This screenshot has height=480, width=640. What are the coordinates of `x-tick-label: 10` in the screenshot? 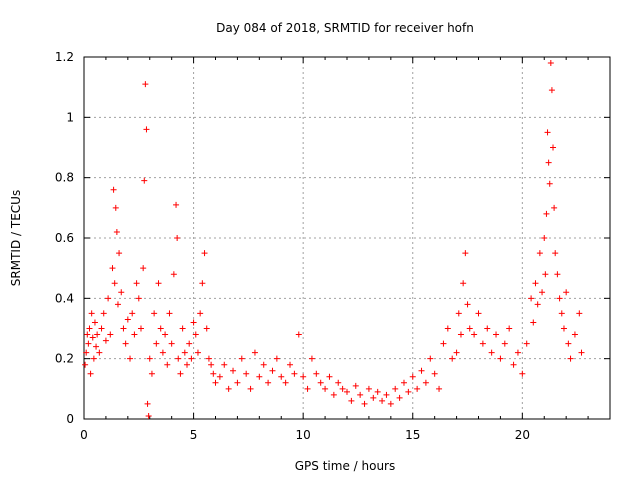 It's located at (303, 435).